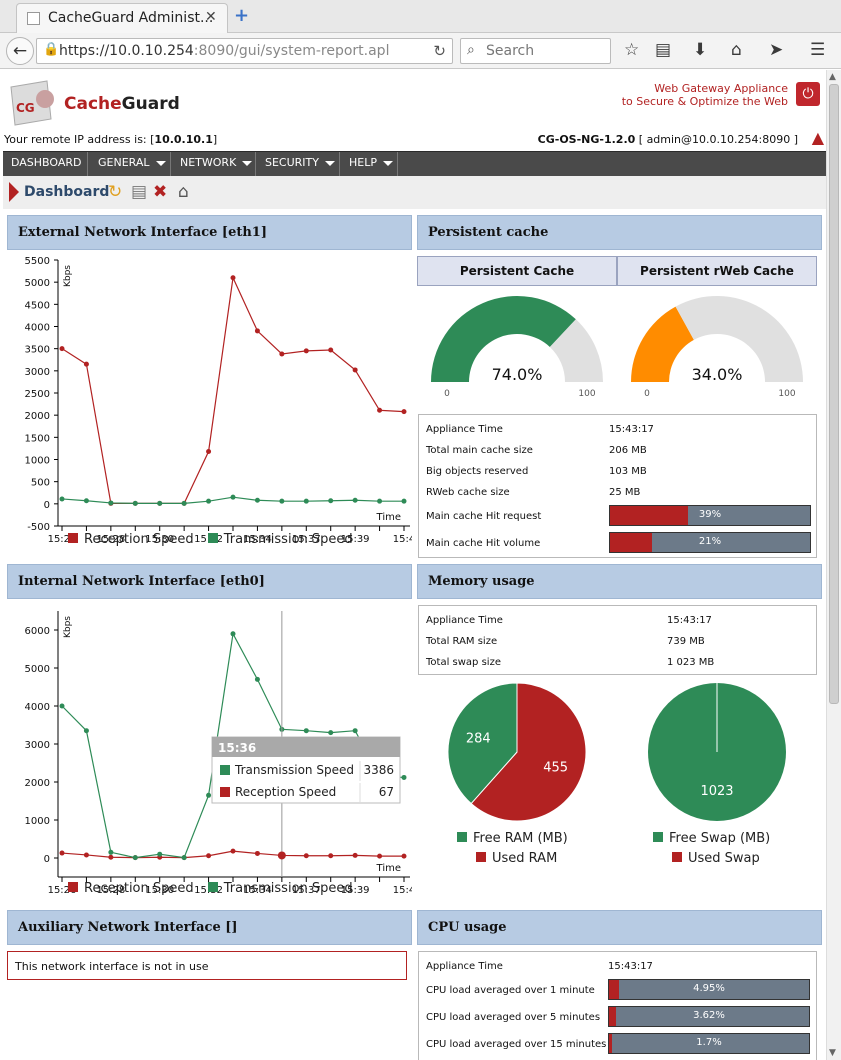 This screenshot has height=1060, width=841. Describe the element at coordinates (464, 620) in the screenshot. I see `memory-time-label: Appliance Time` at that location.